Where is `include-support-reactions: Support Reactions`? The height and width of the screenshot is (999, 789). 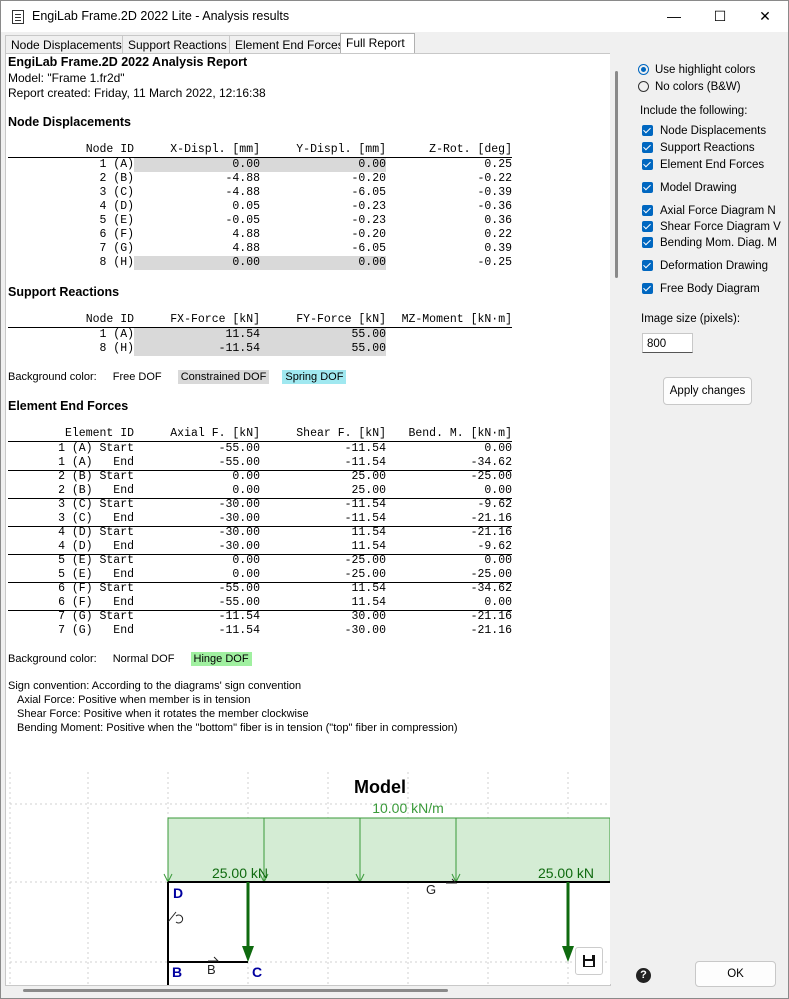
include-support-reactions: Support Reactions is located at coordinates (698, 148).